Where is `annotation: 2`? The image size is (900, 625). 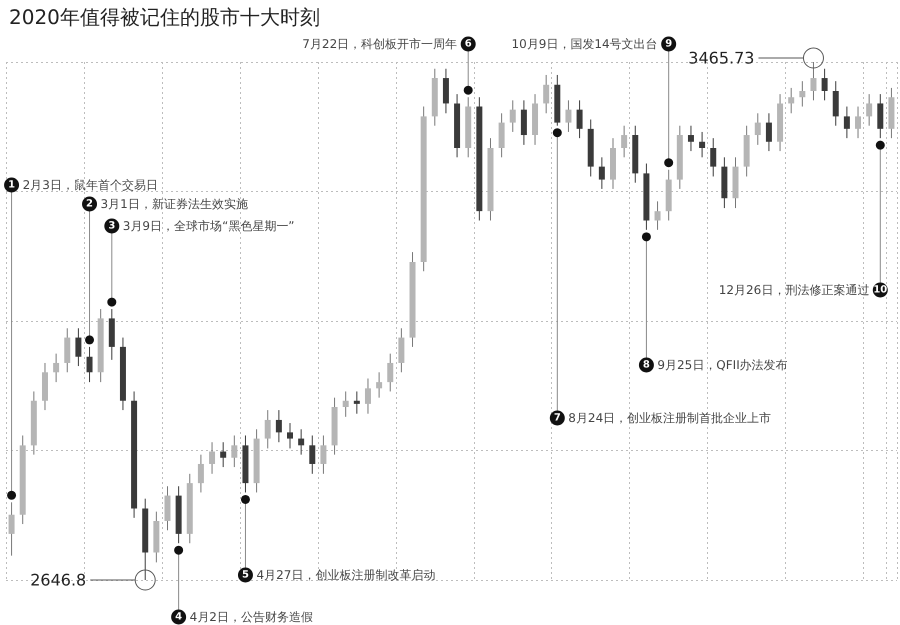 annotation: 2 is located at coordinates (90, 204).